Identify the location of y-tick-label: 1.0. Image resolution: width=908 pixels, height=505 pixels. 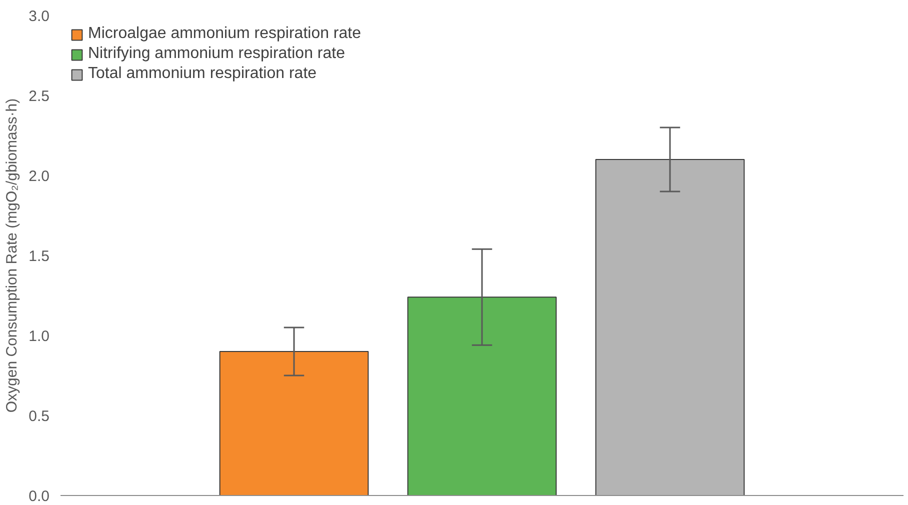
(39, 336).